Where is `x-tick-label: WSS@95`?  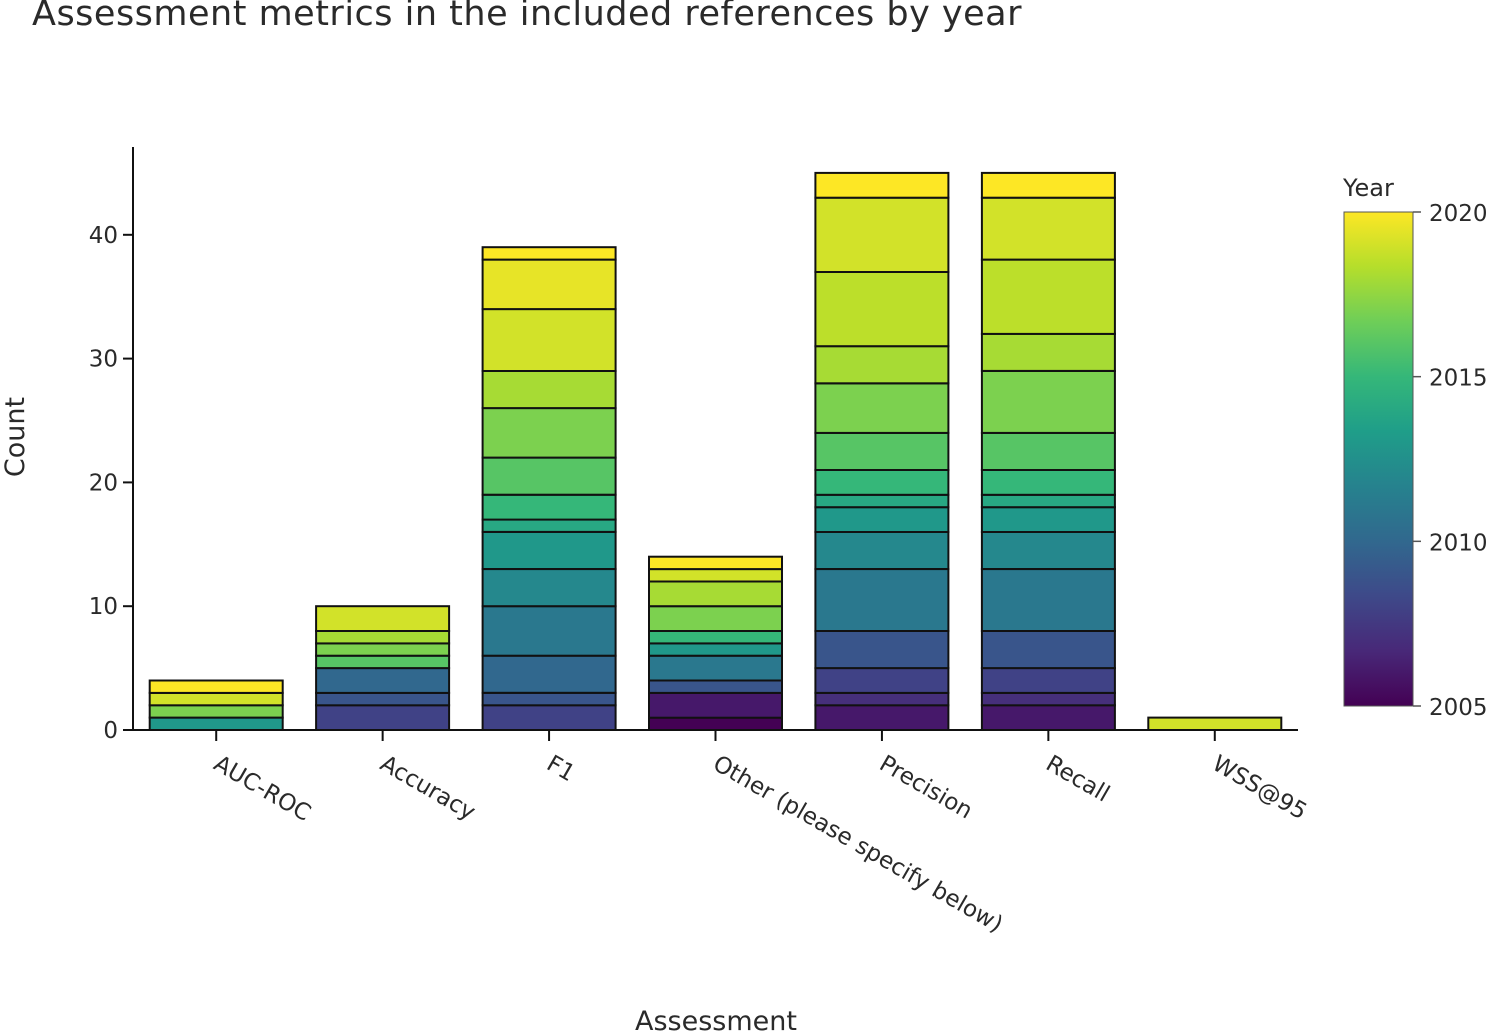
x-tick-label: WSS@95 is located at coordinates (1259, 788).